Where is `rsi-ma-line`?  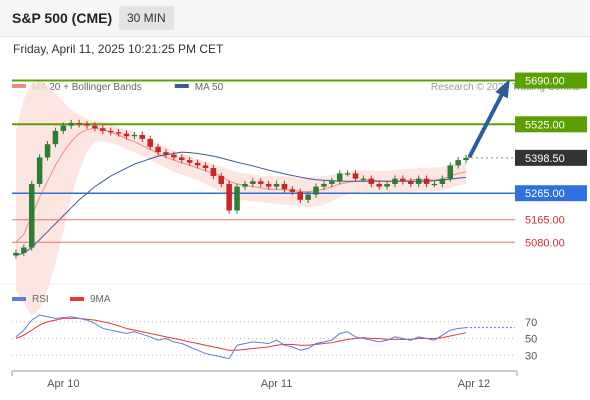
rsi-ma-line is located at coordinates (241, 334).